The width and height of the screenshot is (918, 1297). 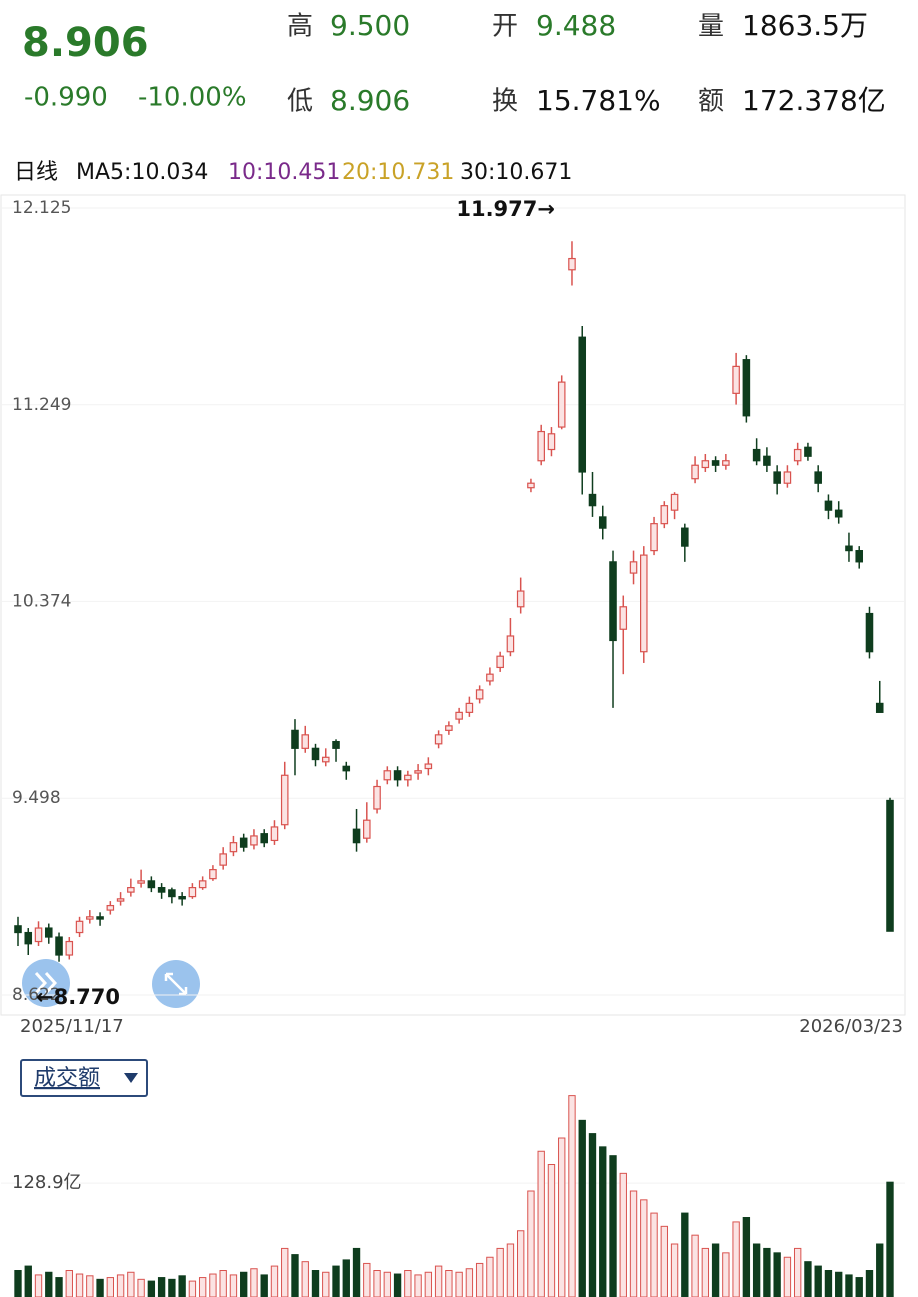 I want to click on label: 低, so click(x=300, y=102).